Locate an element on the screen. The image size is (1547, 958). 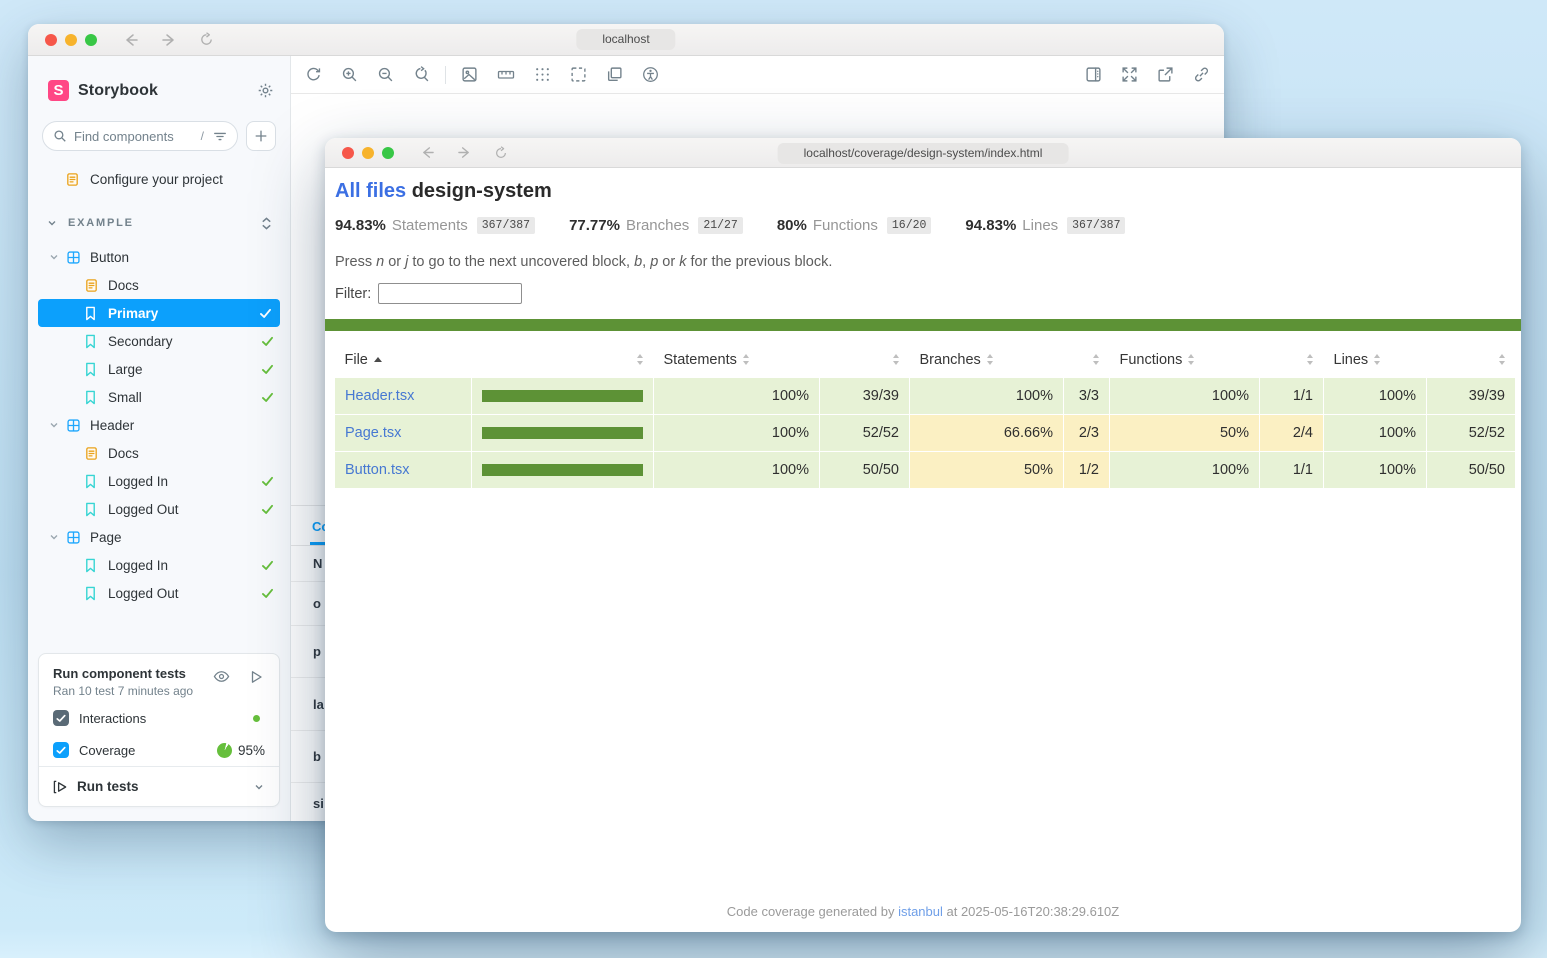
metric-branches: 77.77% Branches 21/27 is located at coordinates (656, 225).